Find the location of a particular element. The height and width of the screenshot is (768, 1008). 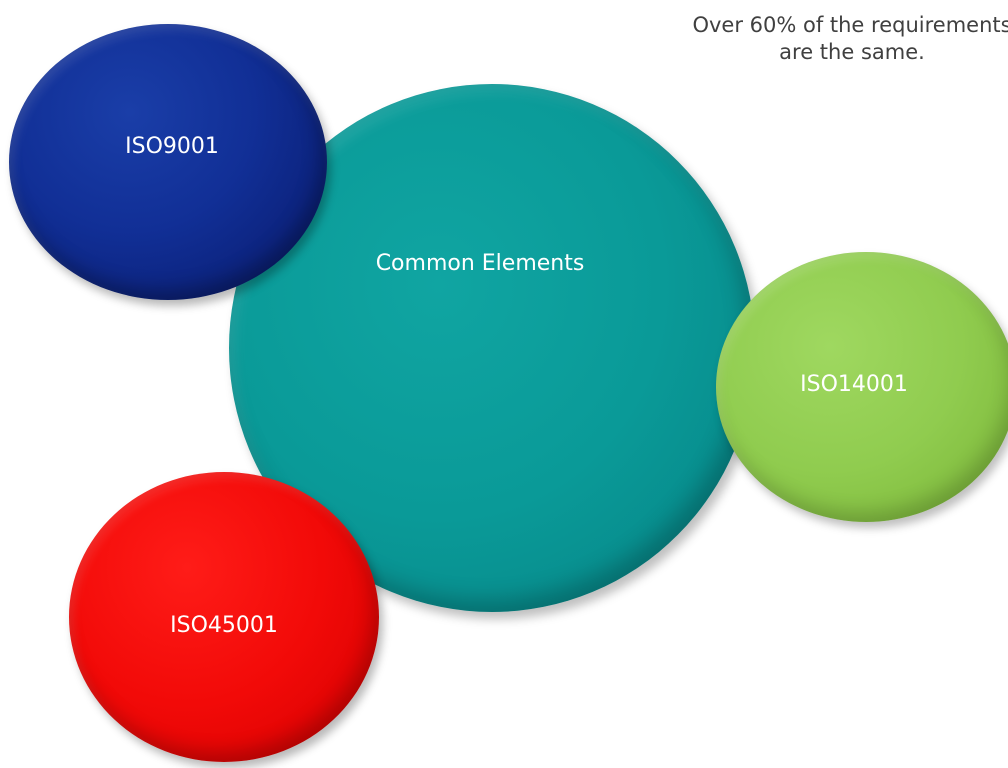

iso45001-label: ISO45001 is located at coordinates (224, 625).